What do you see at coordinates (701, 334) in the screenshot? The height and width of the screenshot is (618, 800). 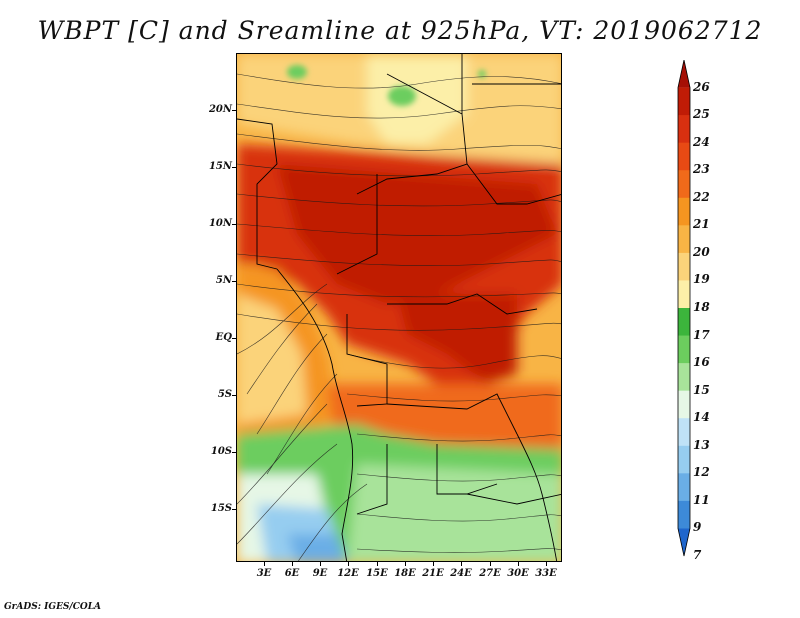 I see `colorbar-label: 17` at bounding box center [701, 334].